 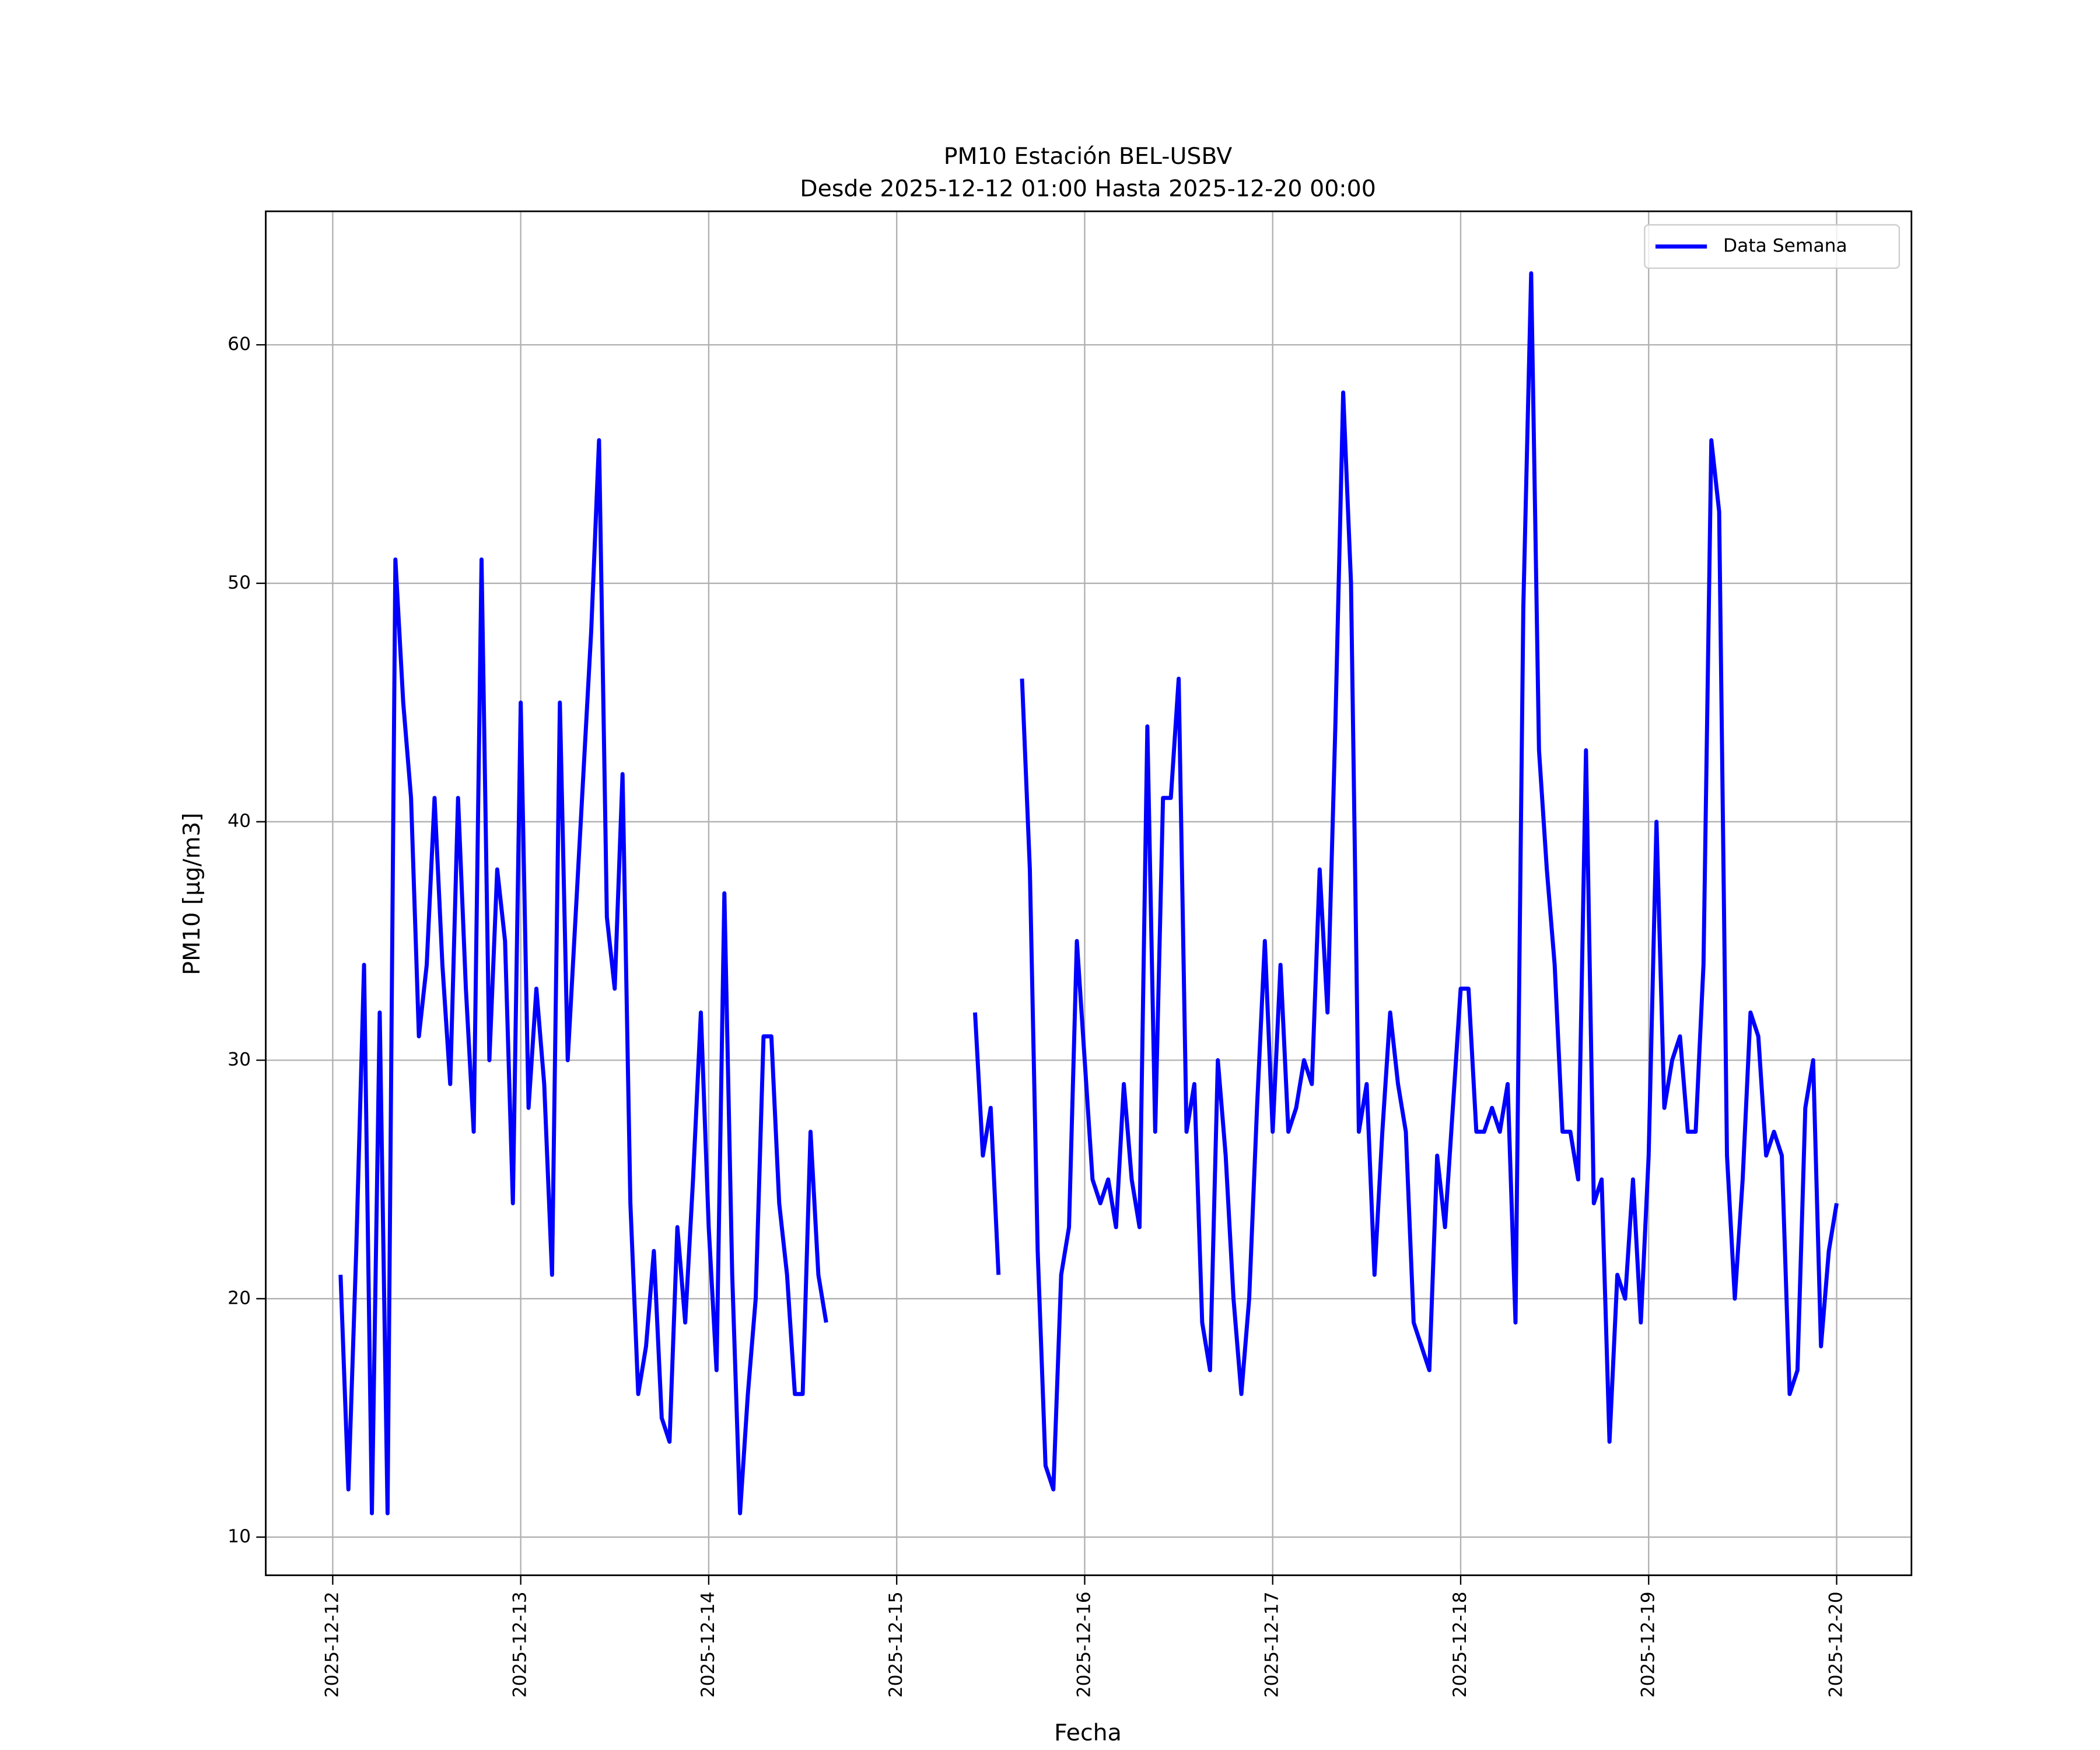 What do you see at coordinates (520, 1644) in the screenshot?
I see `x-tick-label: 2025-12-13` at bounding box center [520, 1644].